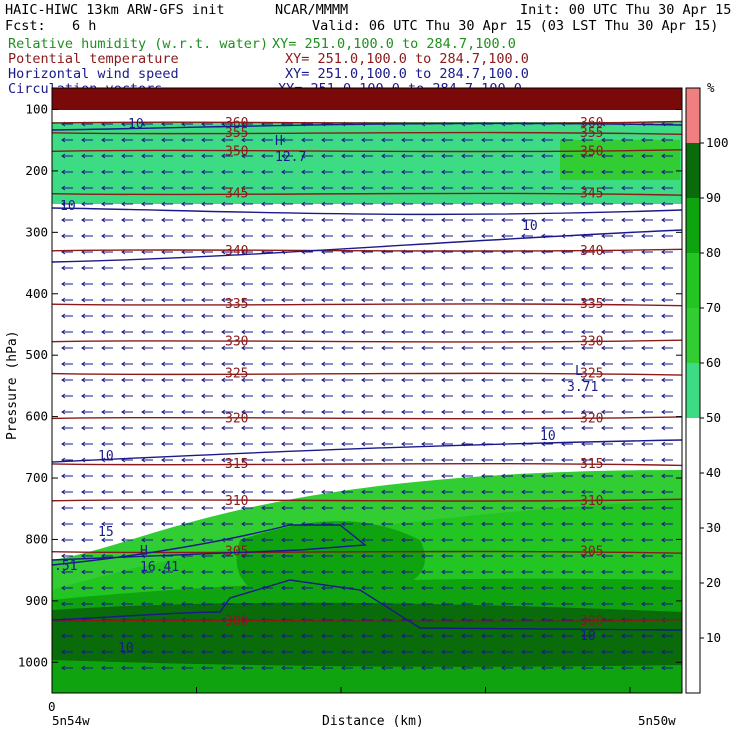 This screenshot has width=740, height=740. What do you see at coordinates (713, 527) in the screenshot?
I see `colorbar-tick-label: 30` at bounding box center [713, 527].